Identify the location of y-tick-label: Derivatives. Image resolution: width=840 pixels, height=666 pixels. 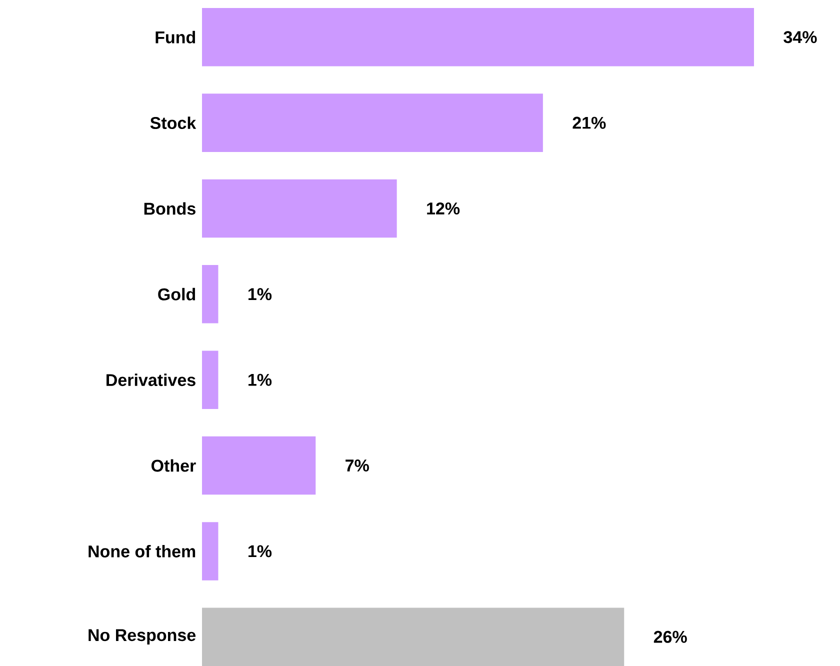
(151, 380).